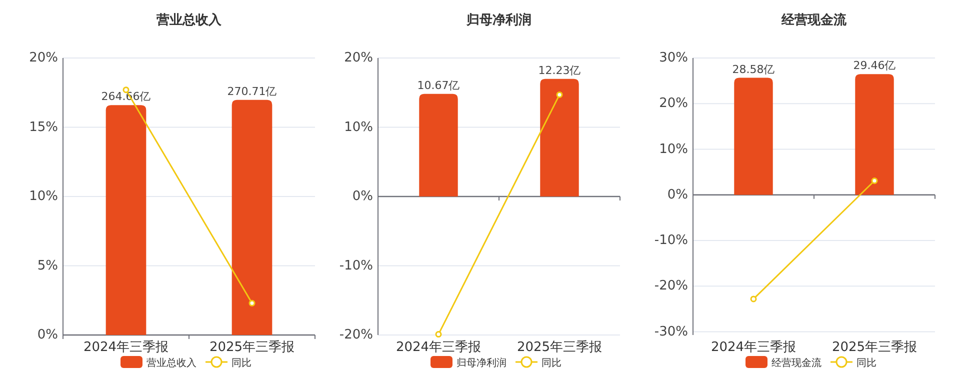 This screenshot has width=960, height=372. I want to click on legend-label: 营业总收入, so click(171, 363).